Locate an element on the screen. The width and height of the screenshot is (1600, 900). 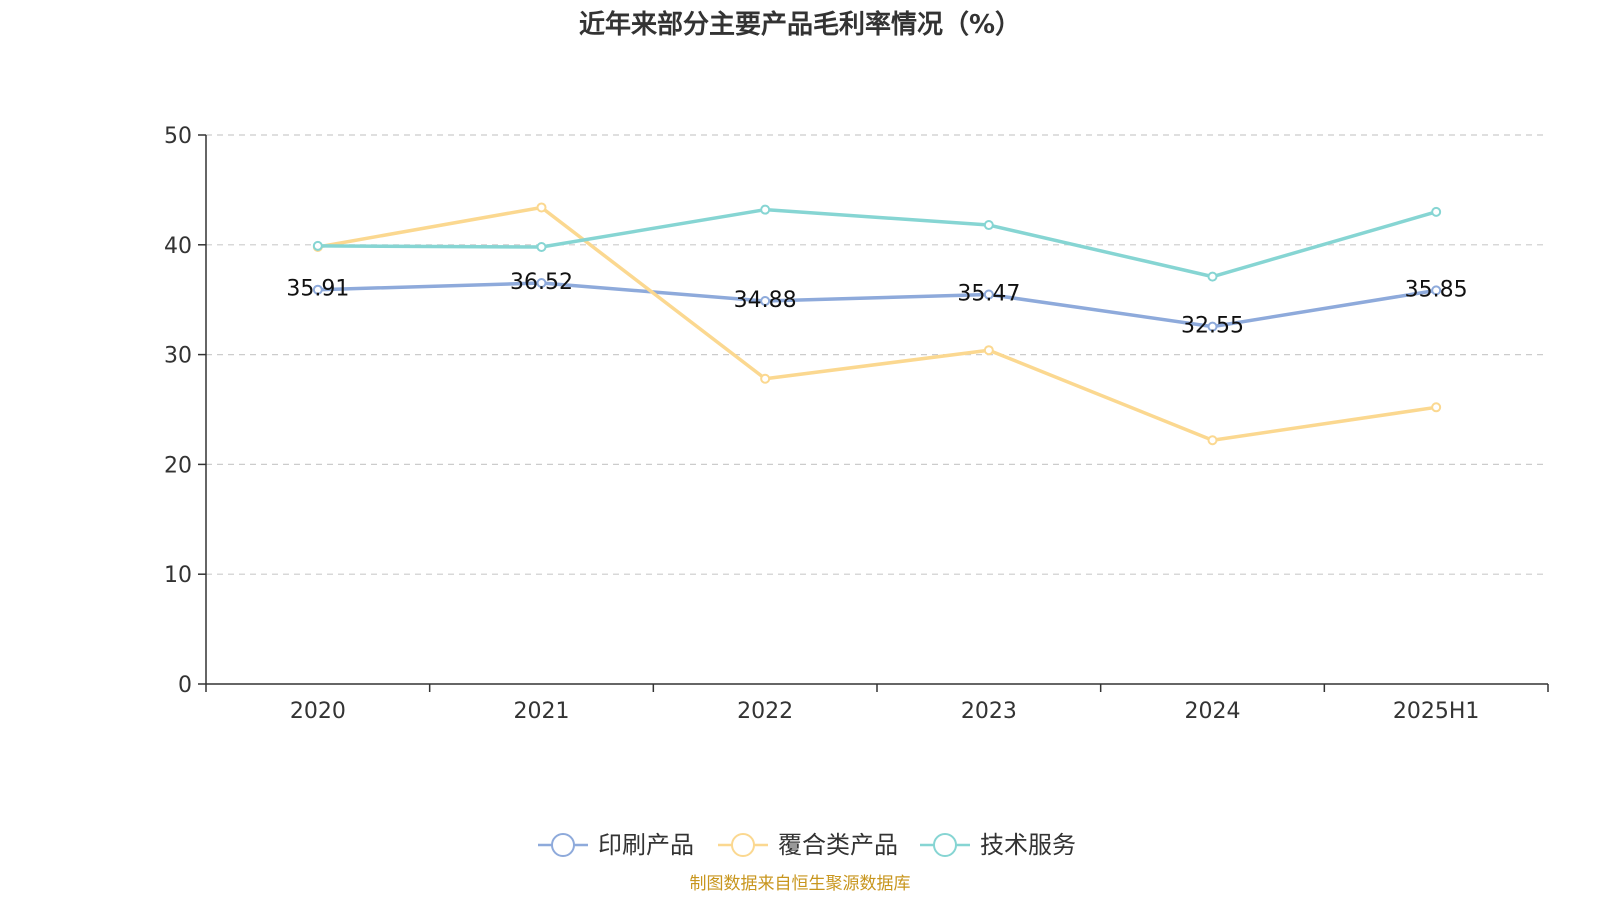
legend: 印刷产品 覆合类产品 技术服务 is located at coordinates (807, 845).